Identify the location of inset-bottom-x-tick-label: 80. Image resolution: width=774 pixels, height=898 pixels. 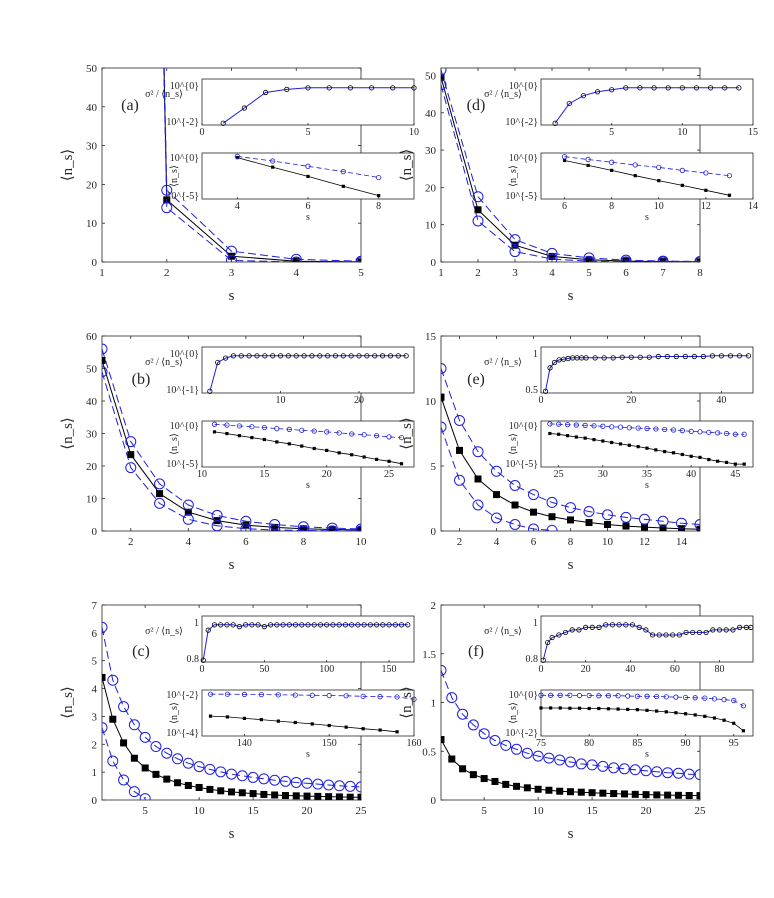
(589, 743).